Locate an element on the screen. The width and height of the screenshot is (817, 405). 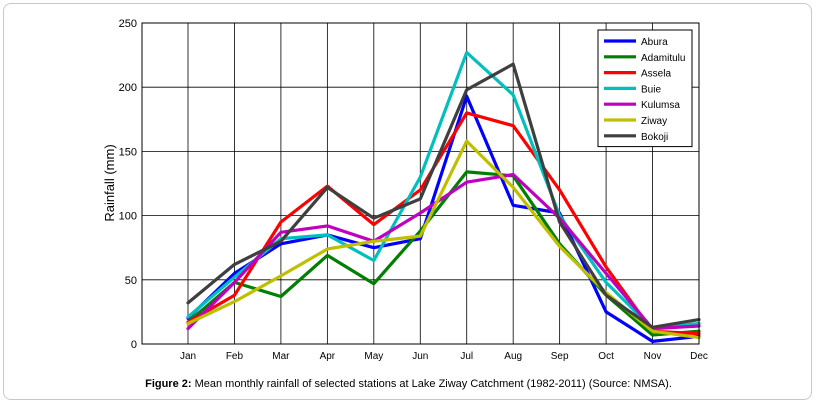
x-tick-label: Nov is located at coordinates (653, 356).